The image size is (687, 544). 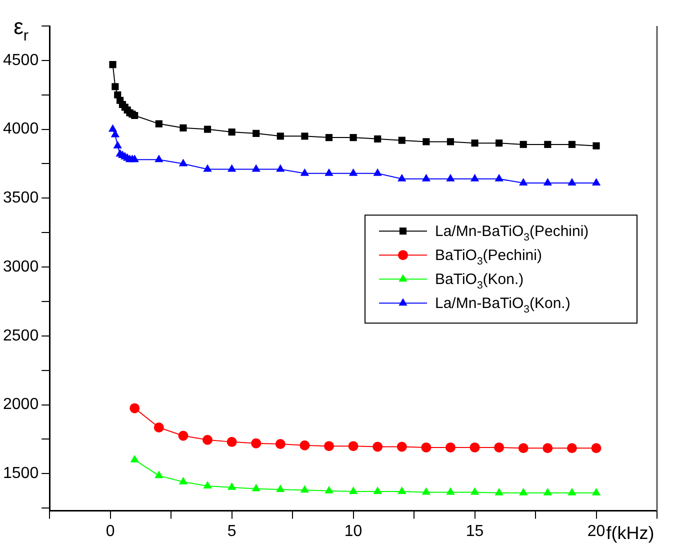 What do you see at coordinates (21, 335) in the screenshot?
I see `y-tick-label: 2500` at bounding box center [21, 335].